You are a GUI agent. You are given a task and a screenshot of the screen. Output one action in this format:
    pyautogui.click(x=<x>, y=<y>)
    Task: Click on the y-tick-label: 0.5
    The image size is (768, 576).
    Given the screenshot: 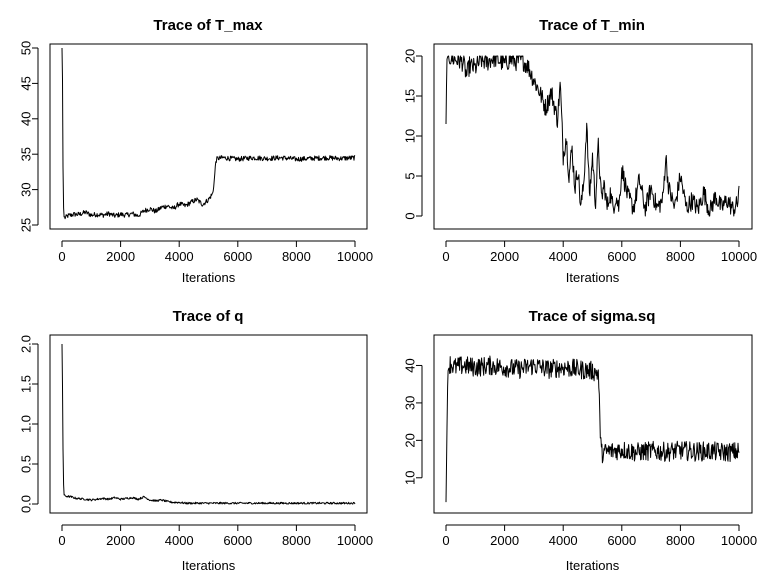 What is the action you would take?
    pyautogui.click(x=26, y=464)
    